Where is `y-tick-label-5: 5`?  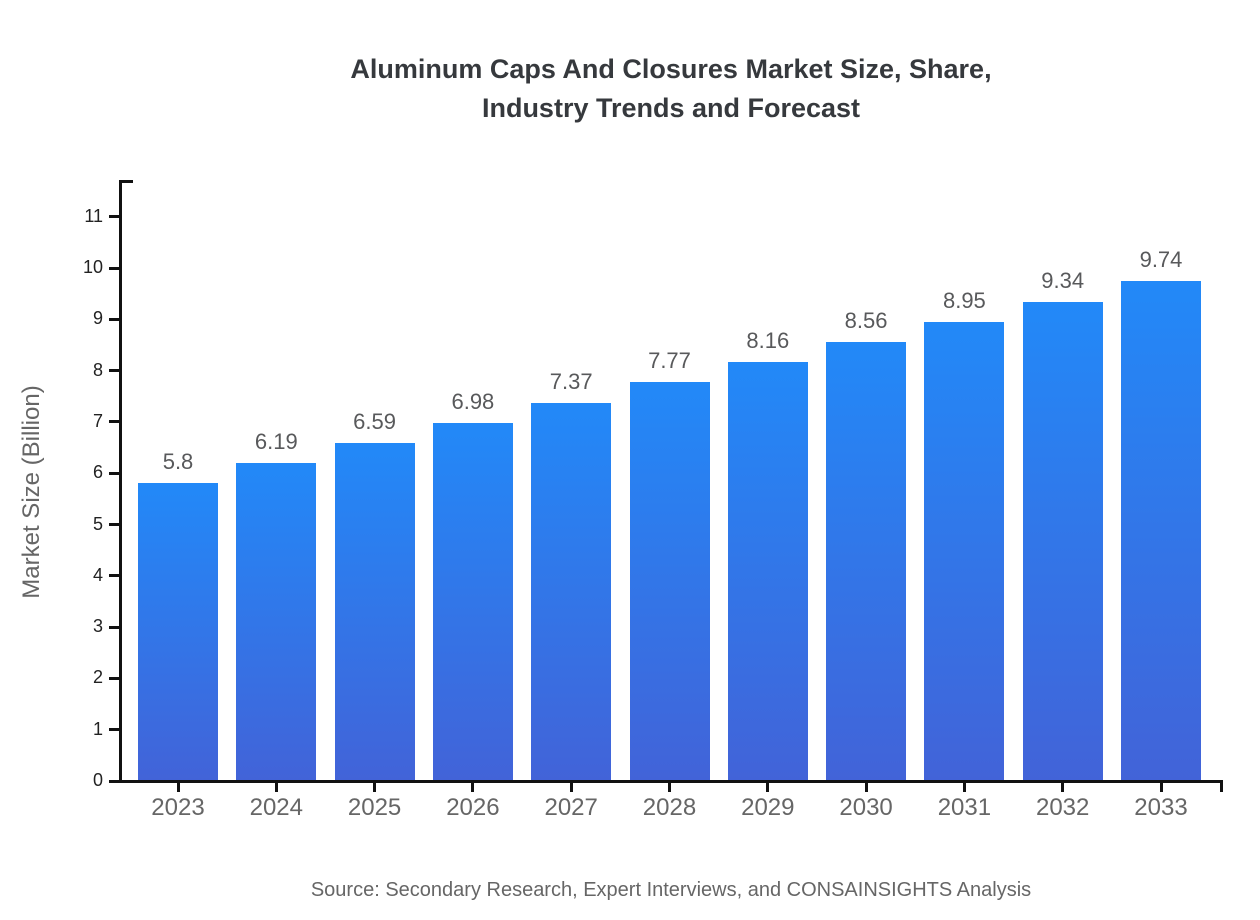
y-tick-label-5: 5 is located at coordinates (97, 523).